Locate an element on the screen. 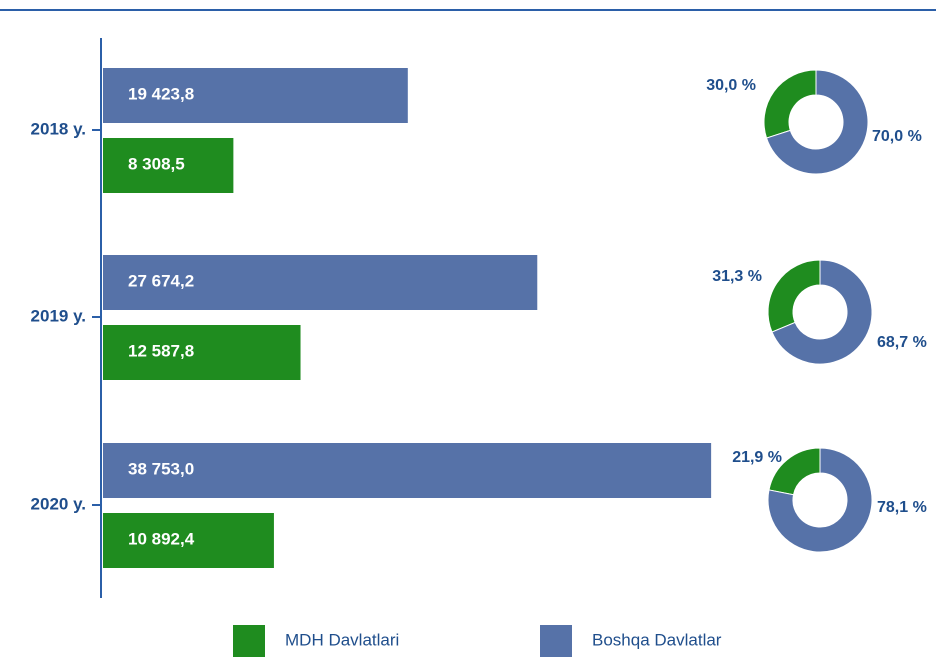  category-label: 2020 y. is located at coordinates (58, 503).